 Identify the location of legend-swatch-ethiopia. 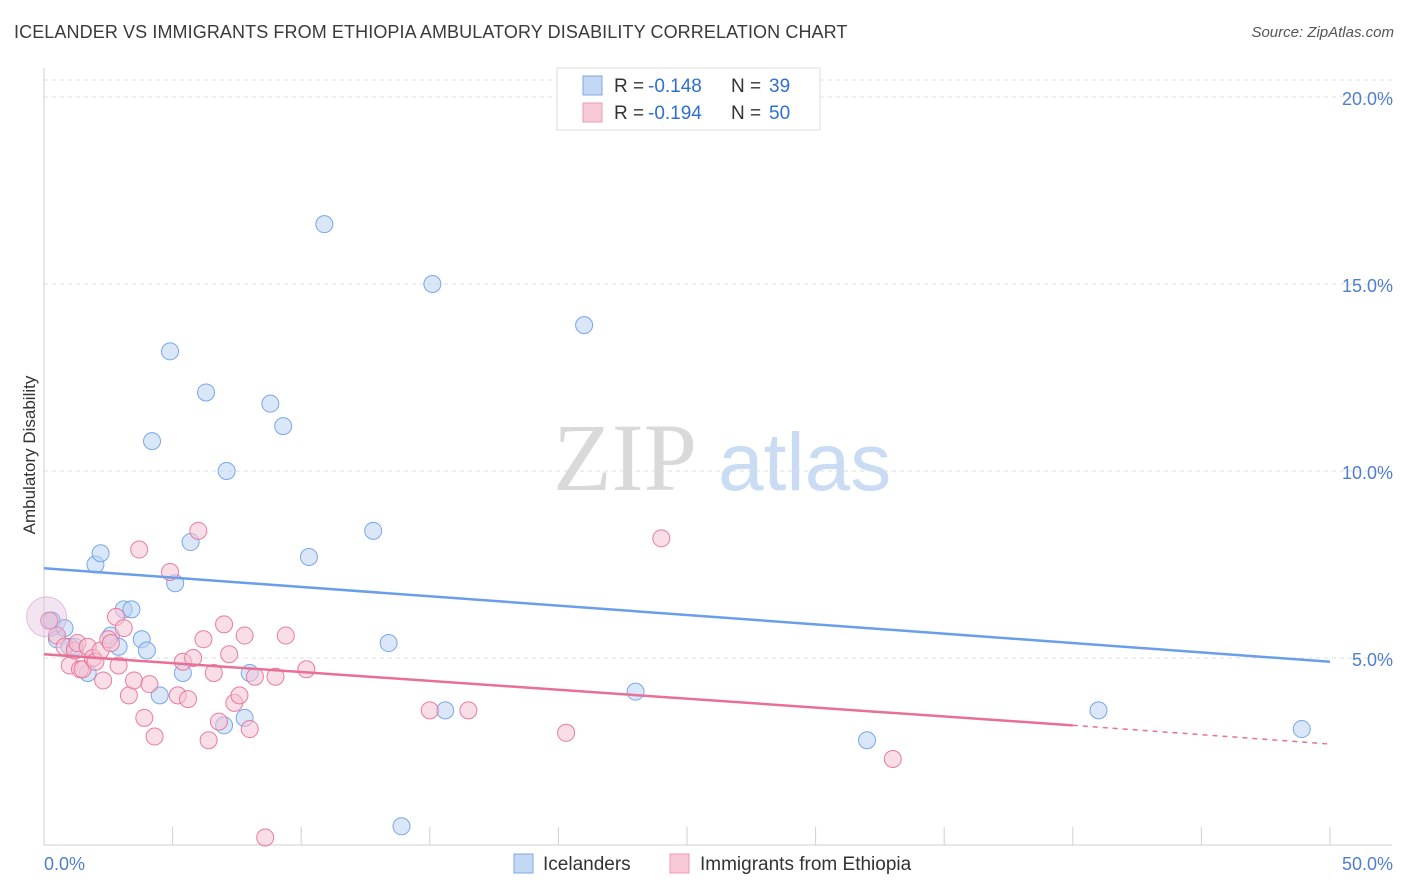
(592, 112).